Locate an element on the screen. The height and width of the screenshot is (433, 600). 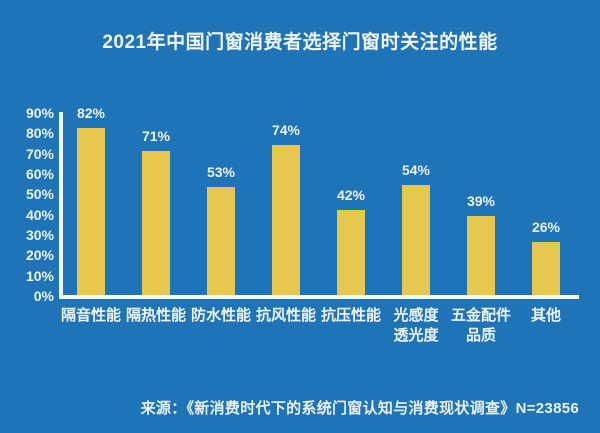
x-axis-category-label: 五金配件 品质 is located at coordinates (480, 325).